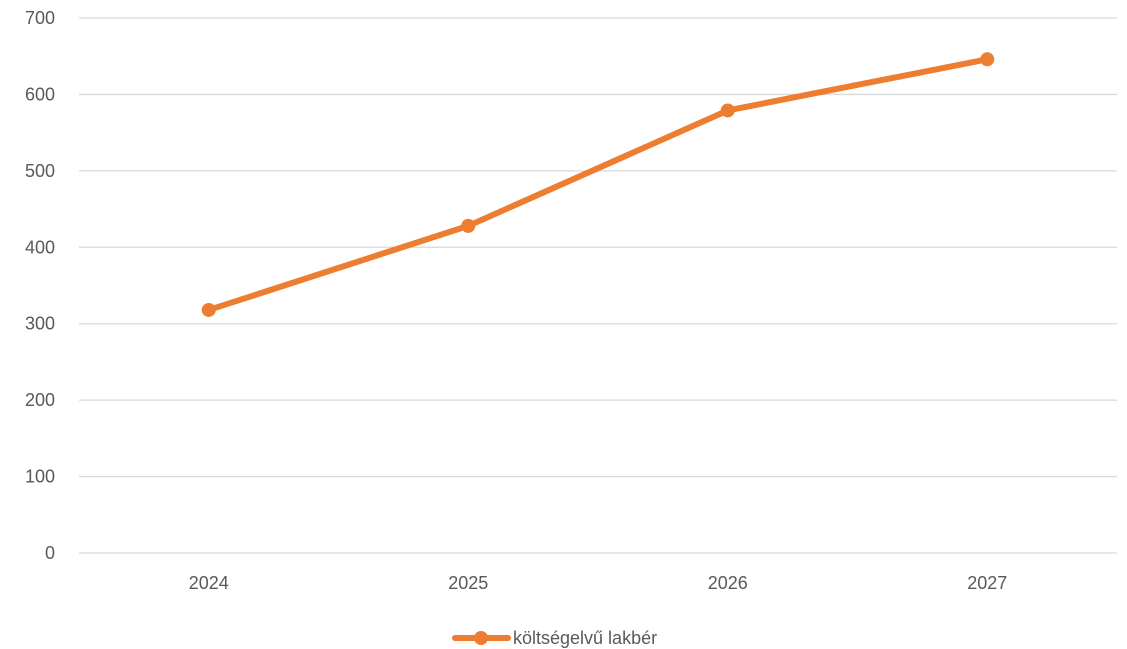 This screenshot has height=649, width=1127. What do you see at coordinates (208, 309) in the screenshot?
I see `data-point-2024` at bounding box center [208, 309].